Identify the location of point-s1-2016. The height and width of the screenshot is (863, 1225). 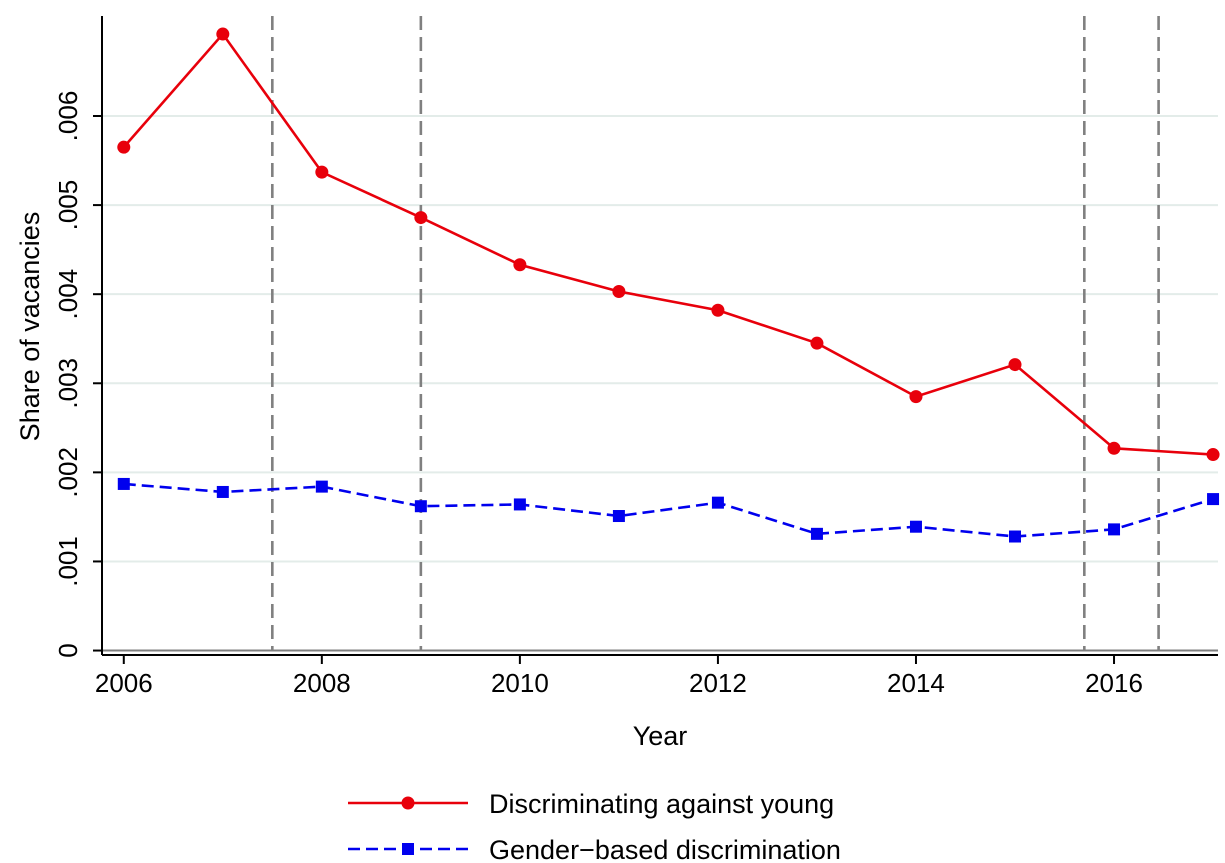
(1114, 529).